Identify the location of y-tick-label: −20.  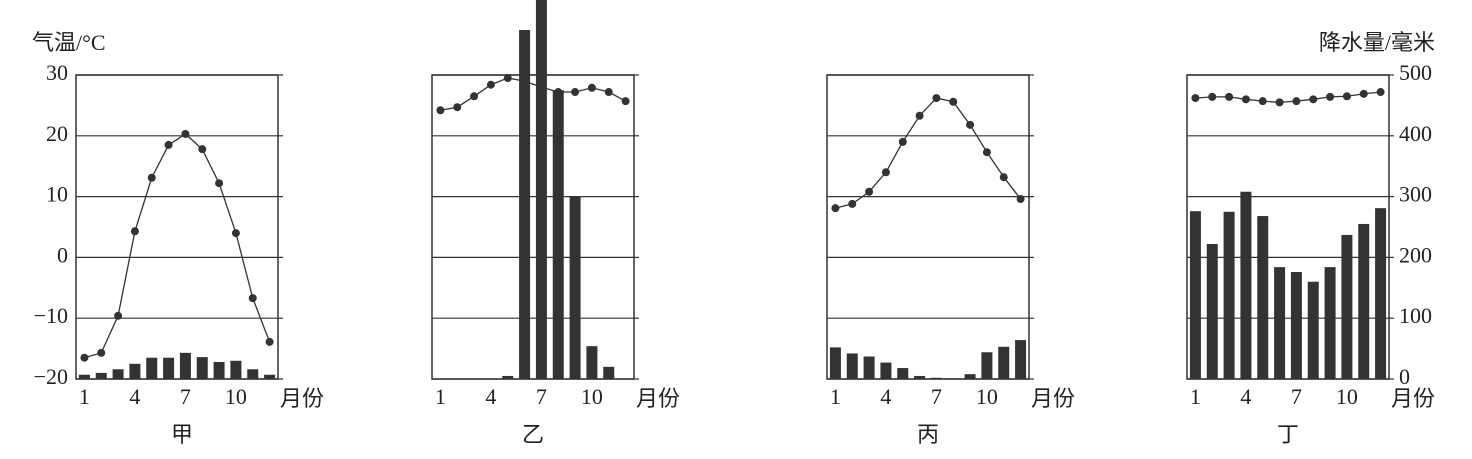
(51, 376).